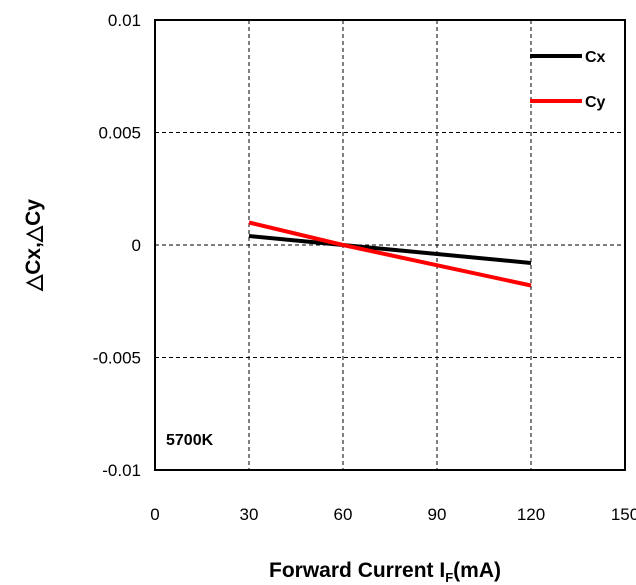 The height and width of the screenshot is (585, 636). I want to click on x-tick-label: 30, so click(249, 514).